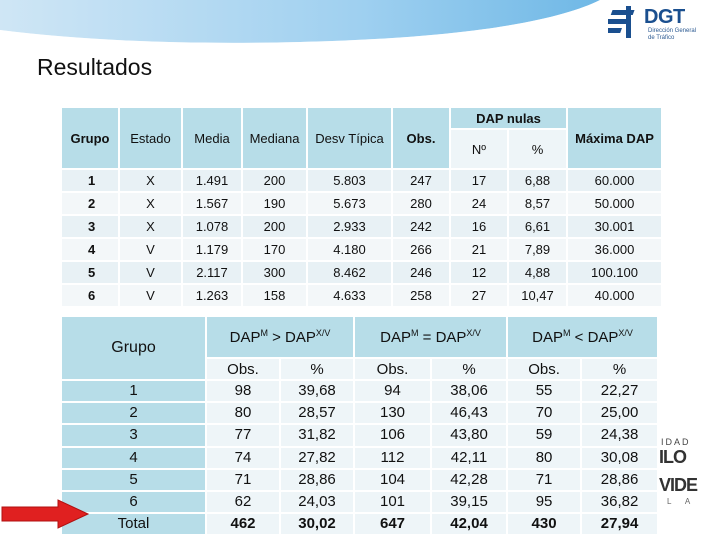 This screenshot has height=540, width=720. I want to click on cell-gt-obs: 77, so click(243, 435).